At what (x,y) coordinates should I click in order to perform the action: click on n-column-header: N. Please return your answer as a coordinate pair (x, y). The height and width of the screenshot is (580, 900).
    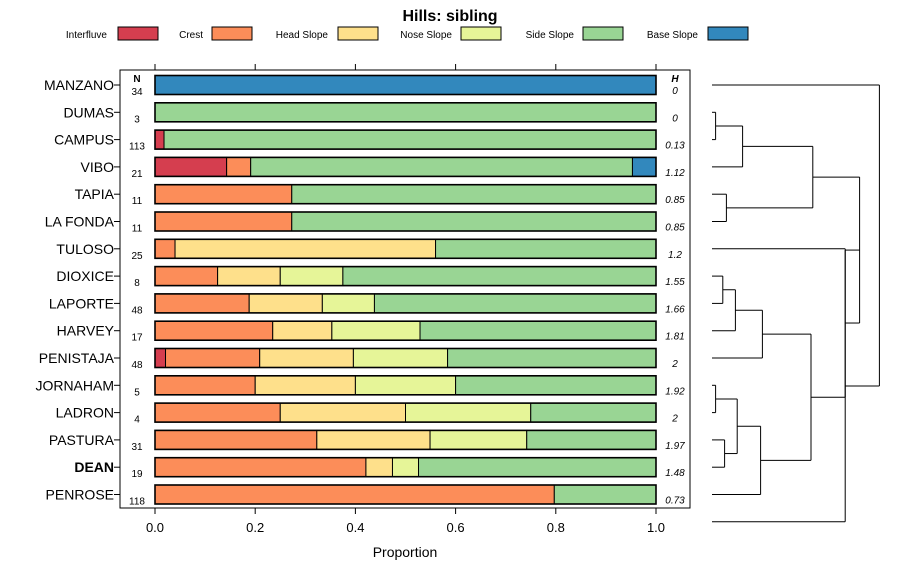
    Looking at the image, I should click on (136, 79).